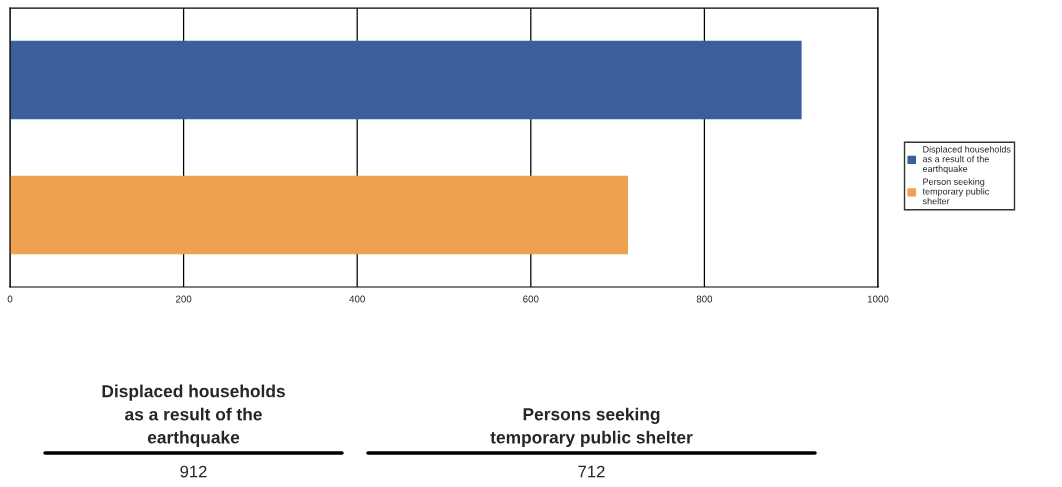 Image resolution: width=1062 pixels, height=487 pixels. Describe the element at coordinates (183, 299) in the screenshot. I see `x-tick-label: 200` at that location.